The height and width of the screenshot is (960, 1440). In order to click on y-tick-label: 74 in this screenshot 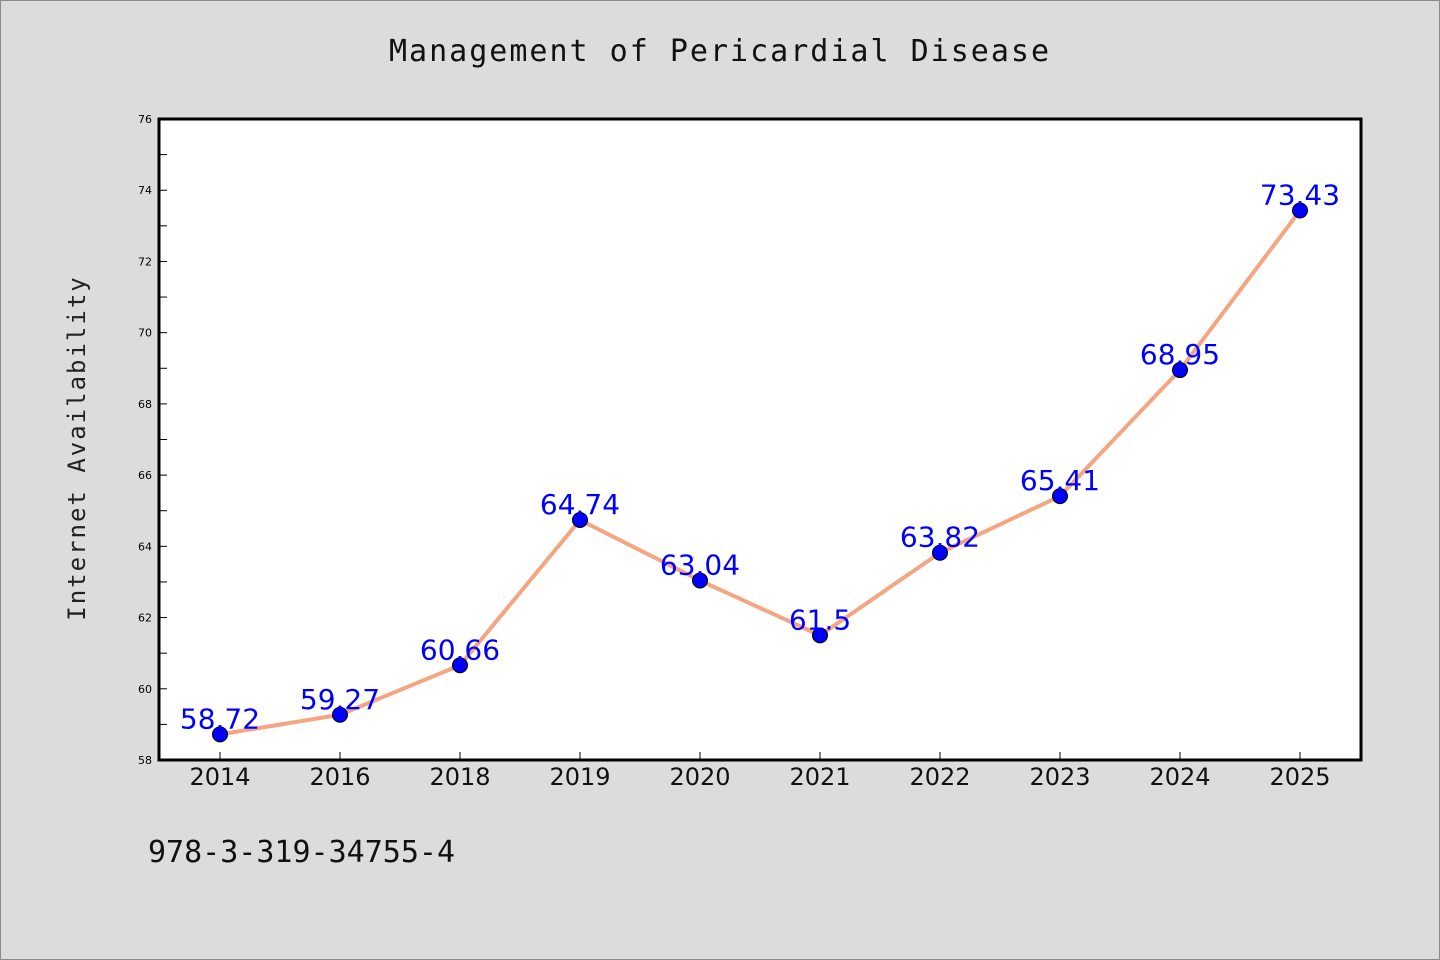, I will do `click(145, 190)`.